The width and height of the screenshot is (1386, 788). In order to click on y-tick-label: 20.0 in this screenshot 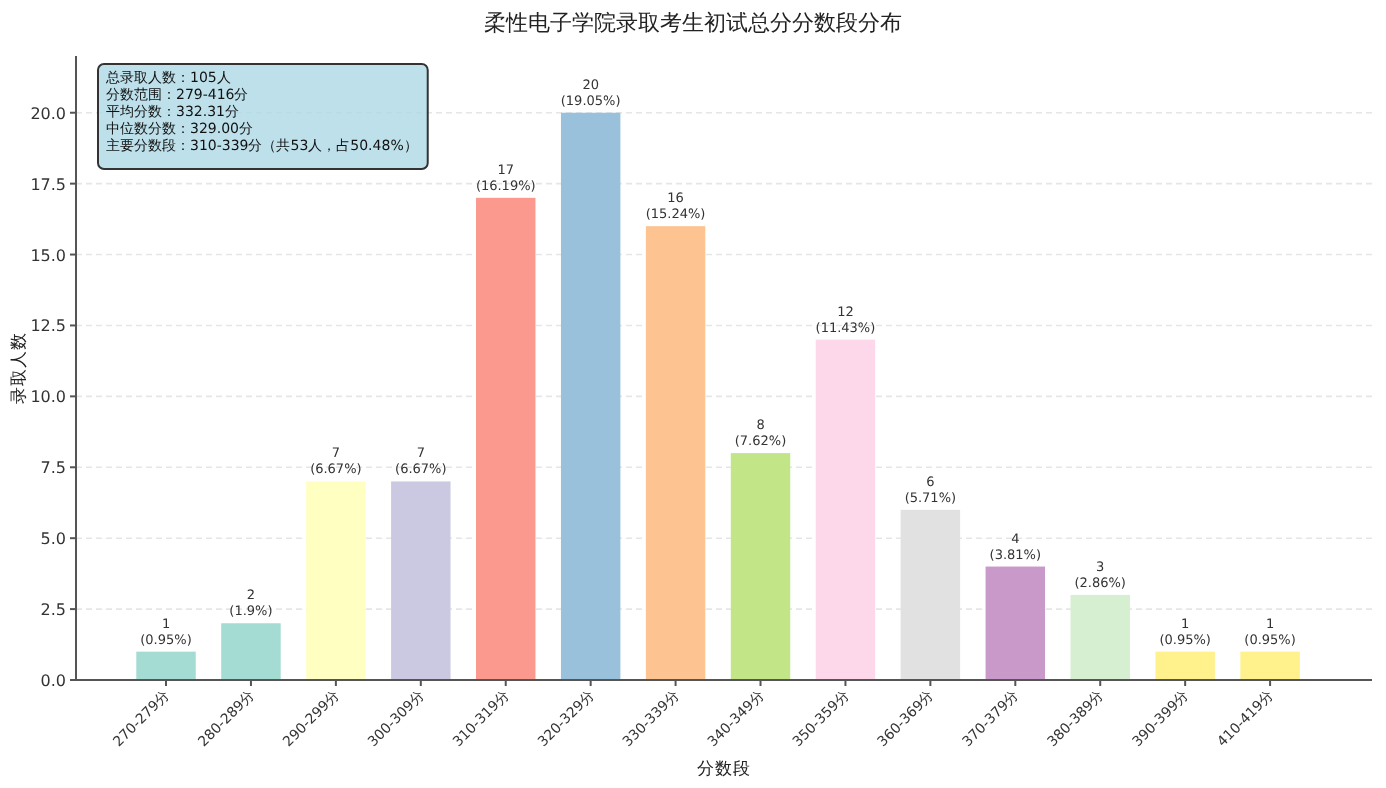, I will do `click(48, 113)`.